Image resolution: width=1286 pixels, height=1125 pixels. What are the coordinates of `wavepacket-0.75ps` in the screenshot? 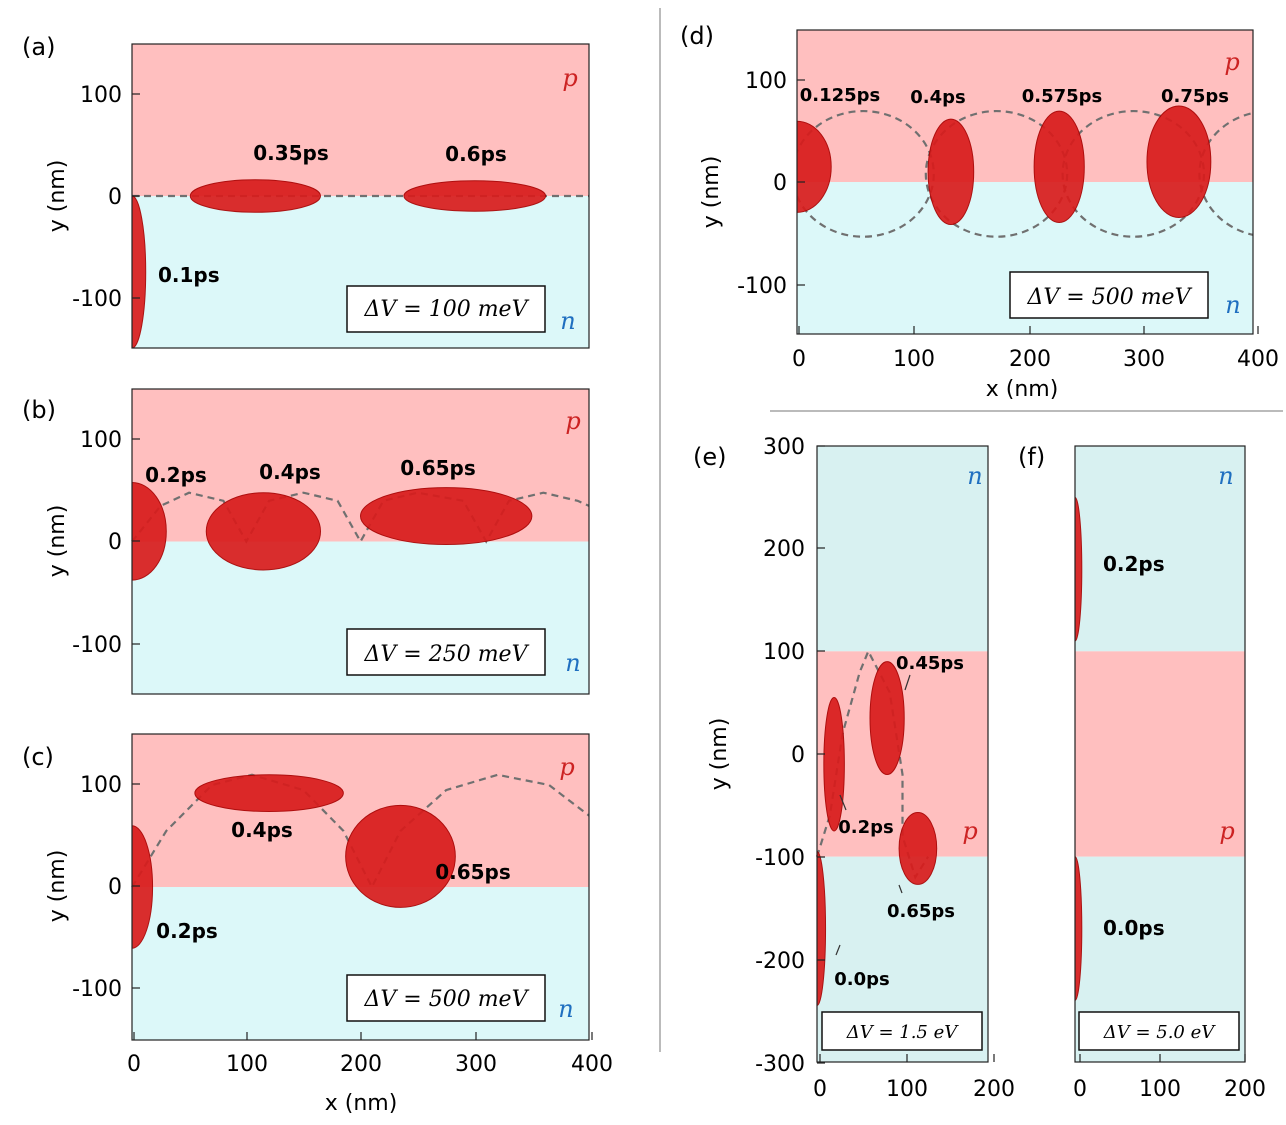 It's located at (1179, 161).